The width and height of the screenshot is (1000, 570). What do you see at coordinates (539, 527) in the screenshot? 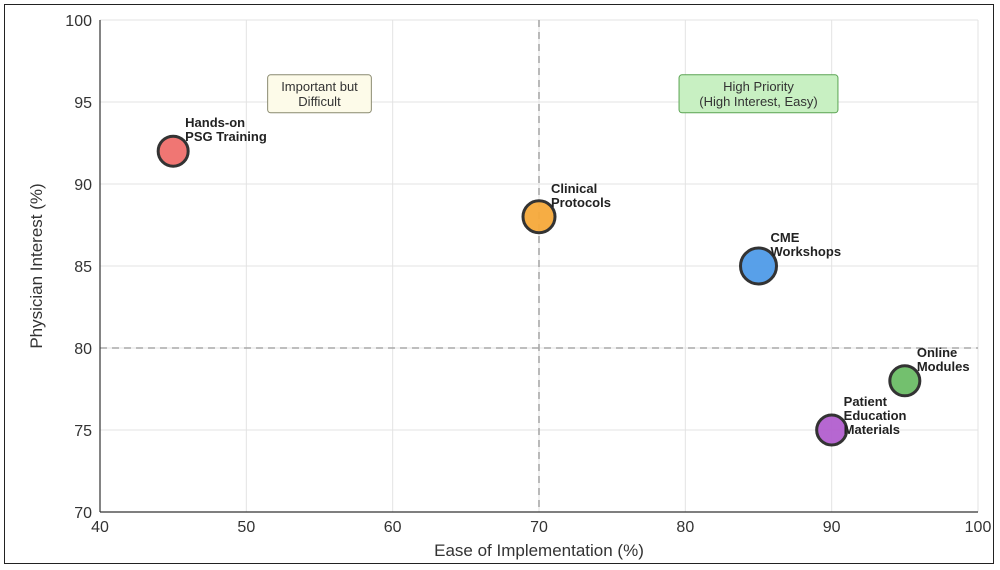
I see `x-tick-label: 70` at bounding box center [539, 527].